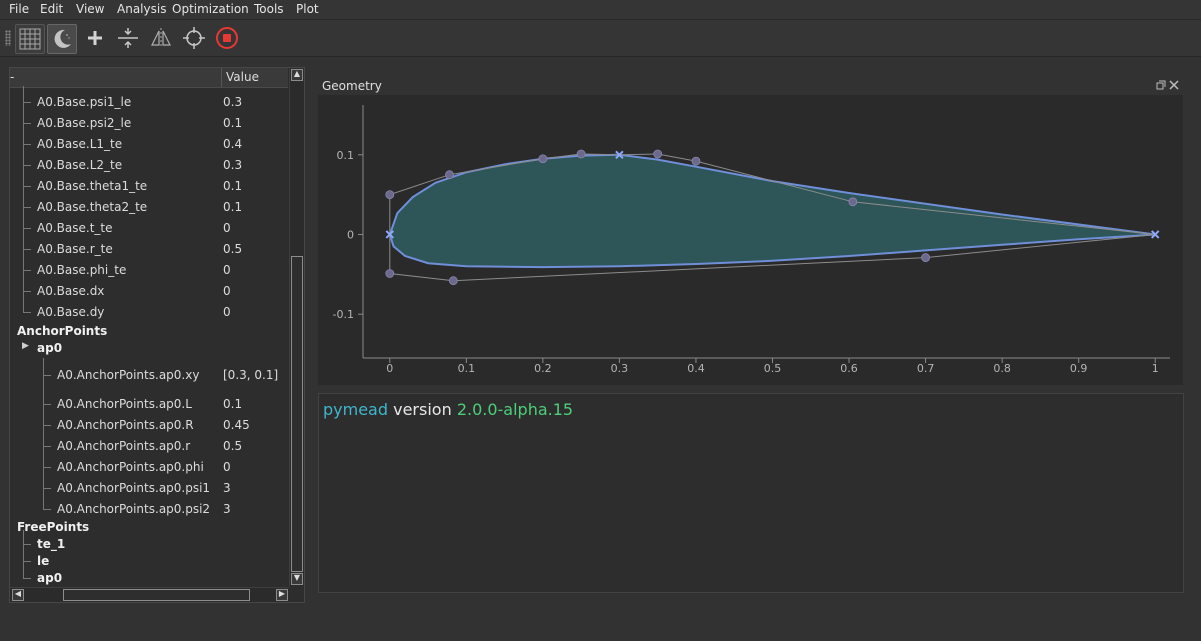 This screenshot has width=1201, height=641. Describe the element at coordinates (221, 77) in the screenshot. I see `column-separator` at that location.